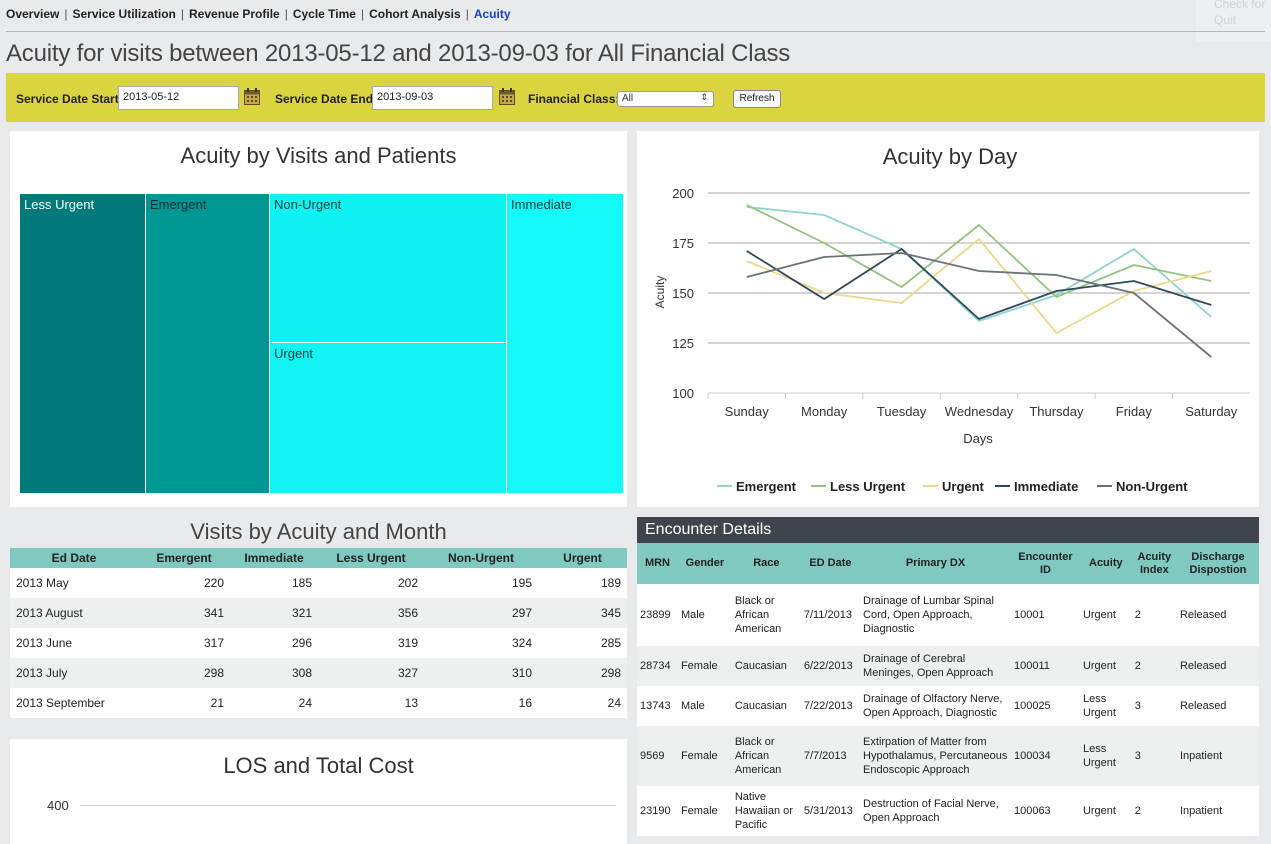 The height and width of the screenshot is (844, 1271). Describe the element at coordinates (388, 418) in the screenshot. I see `treemap-cell-urgent: Urgent` at that location.